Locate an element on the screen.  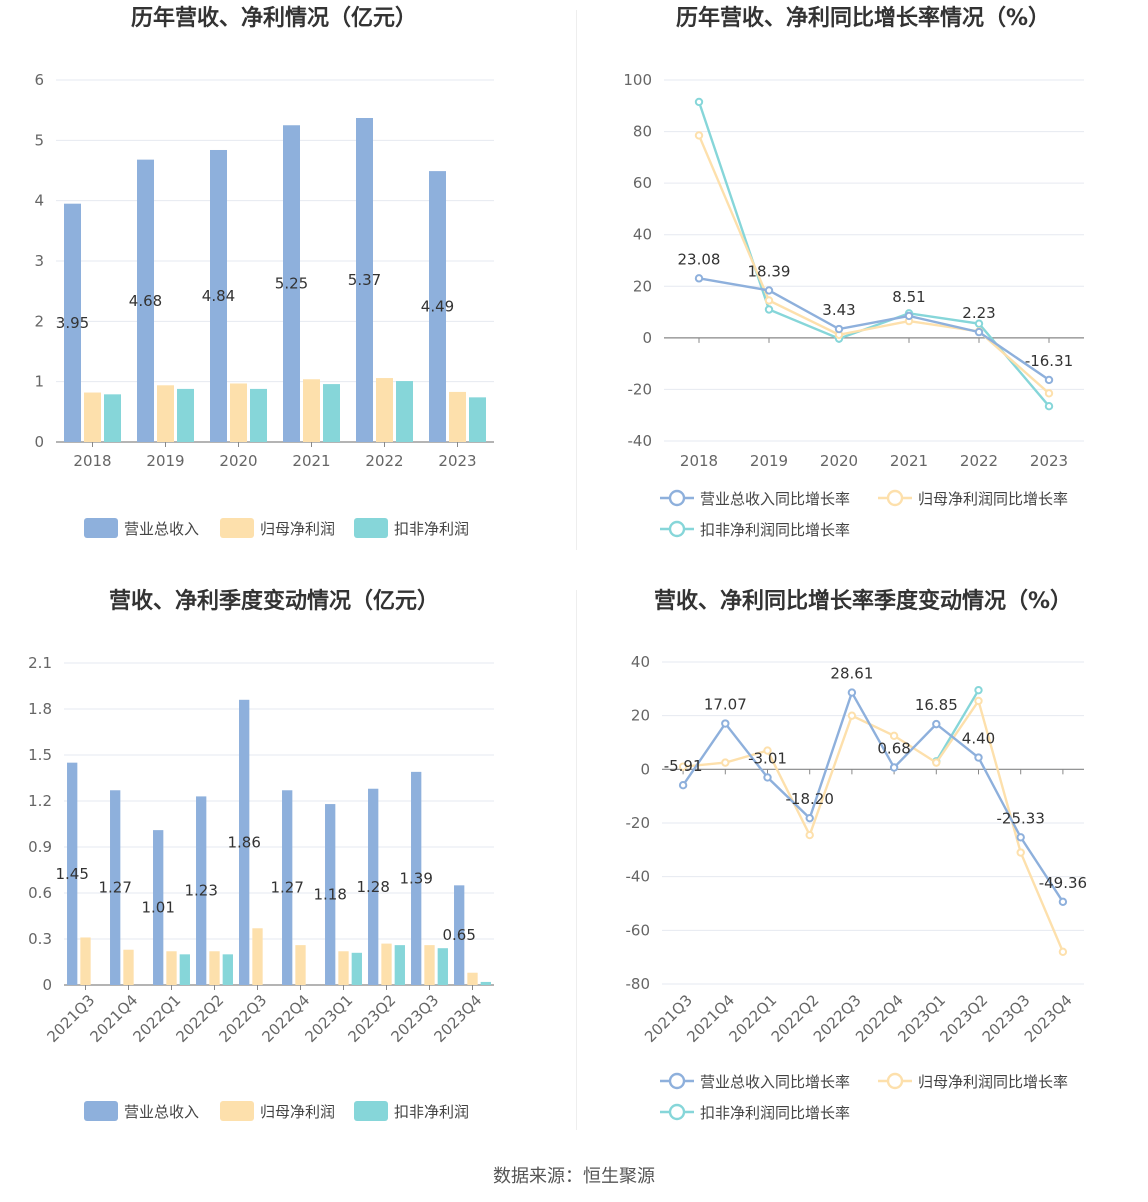
data-label: 0.65 is located at coordinates (458, 935).